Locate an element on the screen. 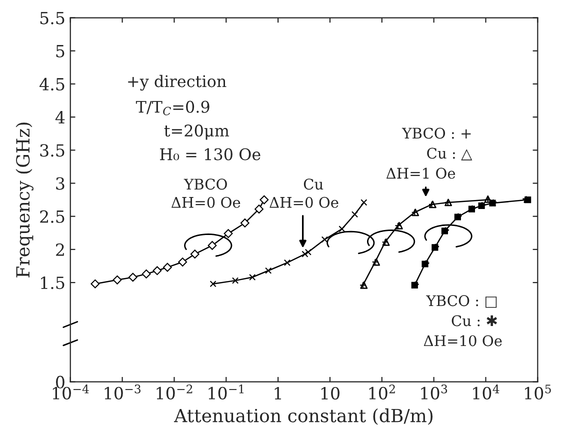 Image resolution: width=563 pixels, height=444 pixels. x-tick-label: 10$^{3}$ is located at coordinates (434, 392).